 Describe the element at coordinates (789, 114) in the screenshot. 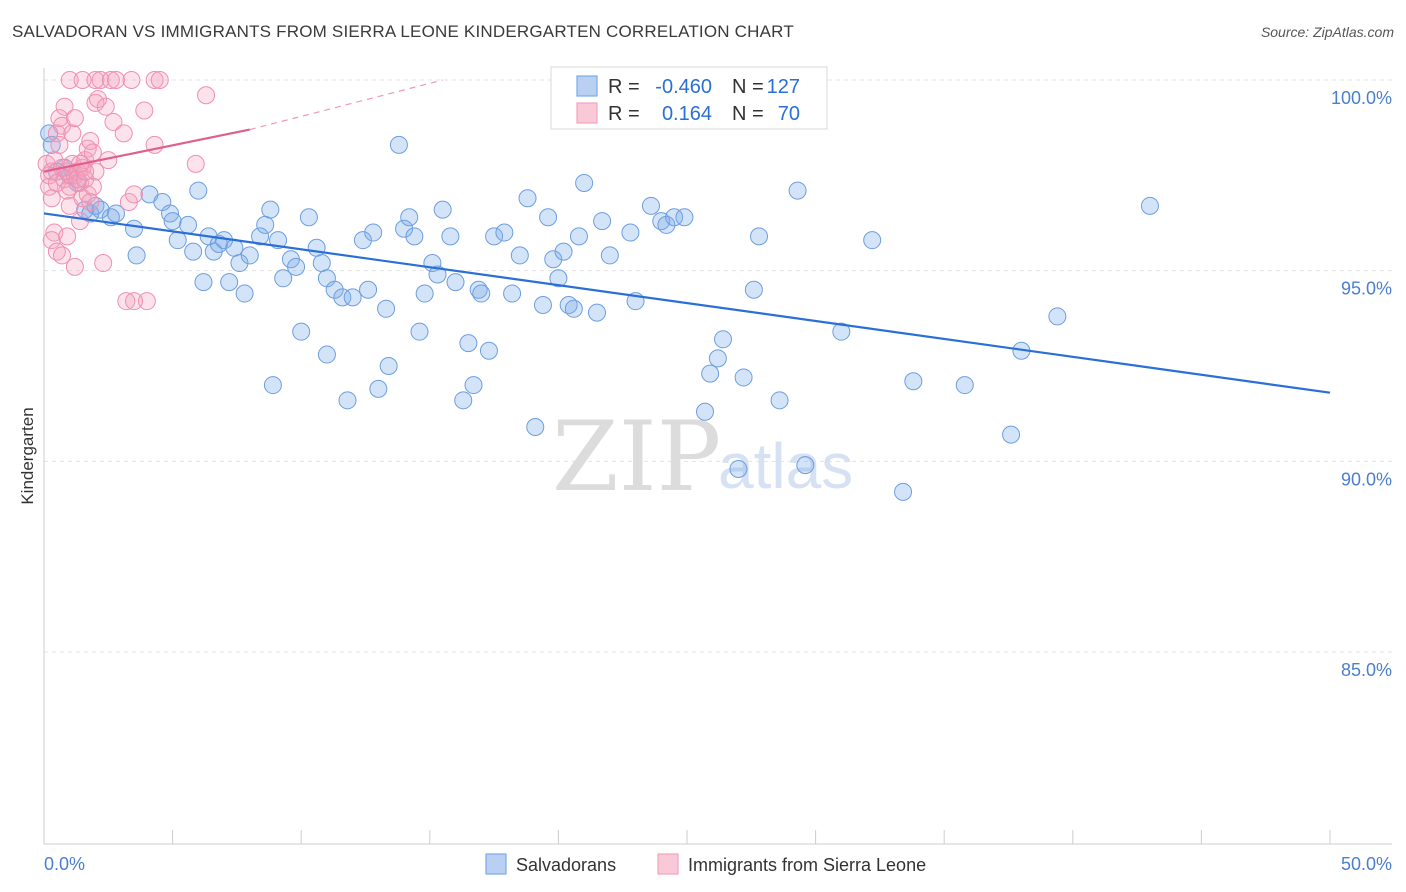

I see `legend-n-value-2: 70` at that location.